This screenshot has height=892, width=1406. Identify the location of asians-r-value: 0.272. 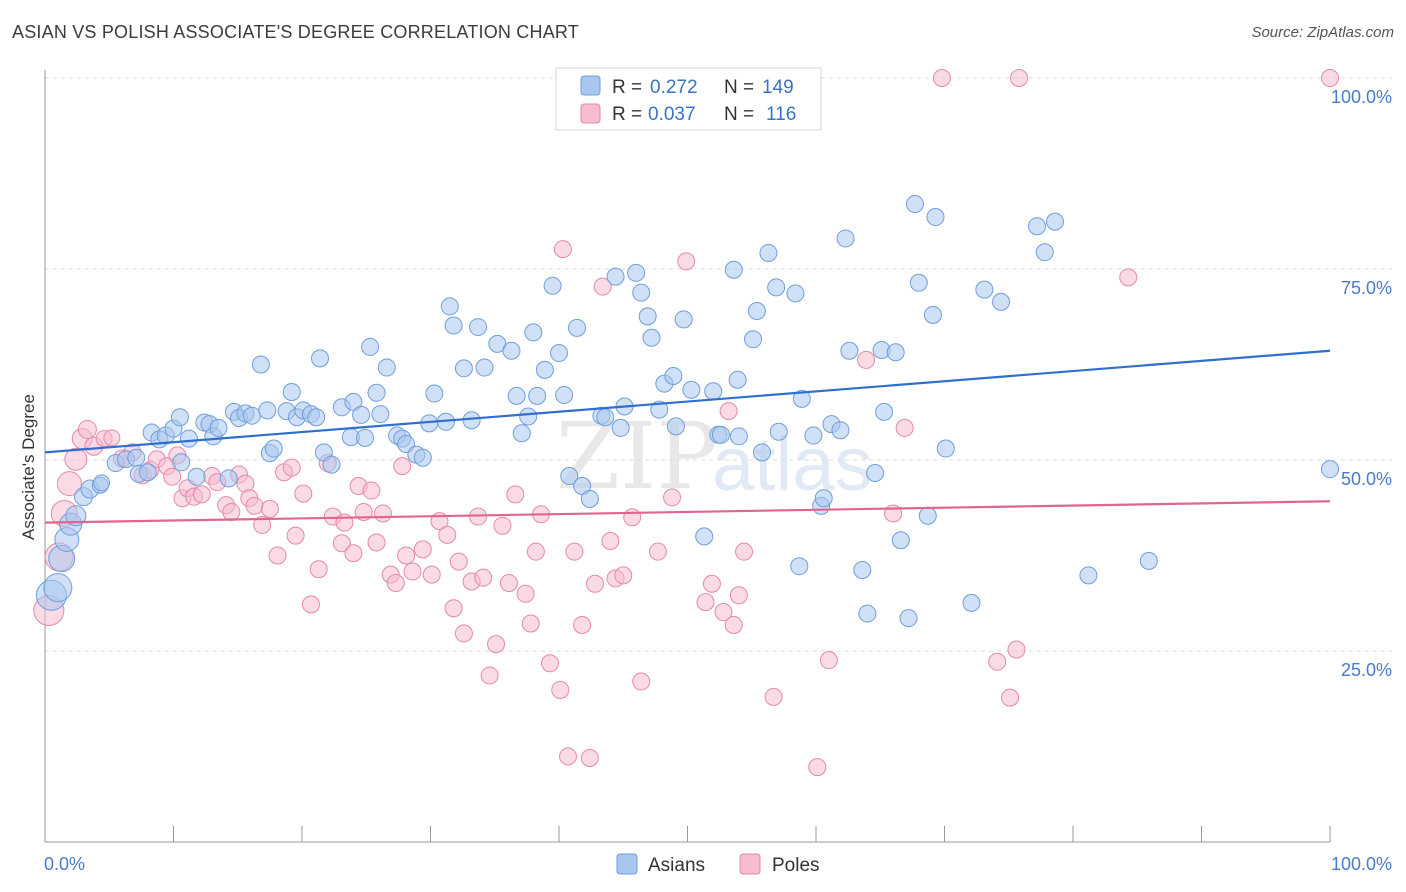
(674, 87).